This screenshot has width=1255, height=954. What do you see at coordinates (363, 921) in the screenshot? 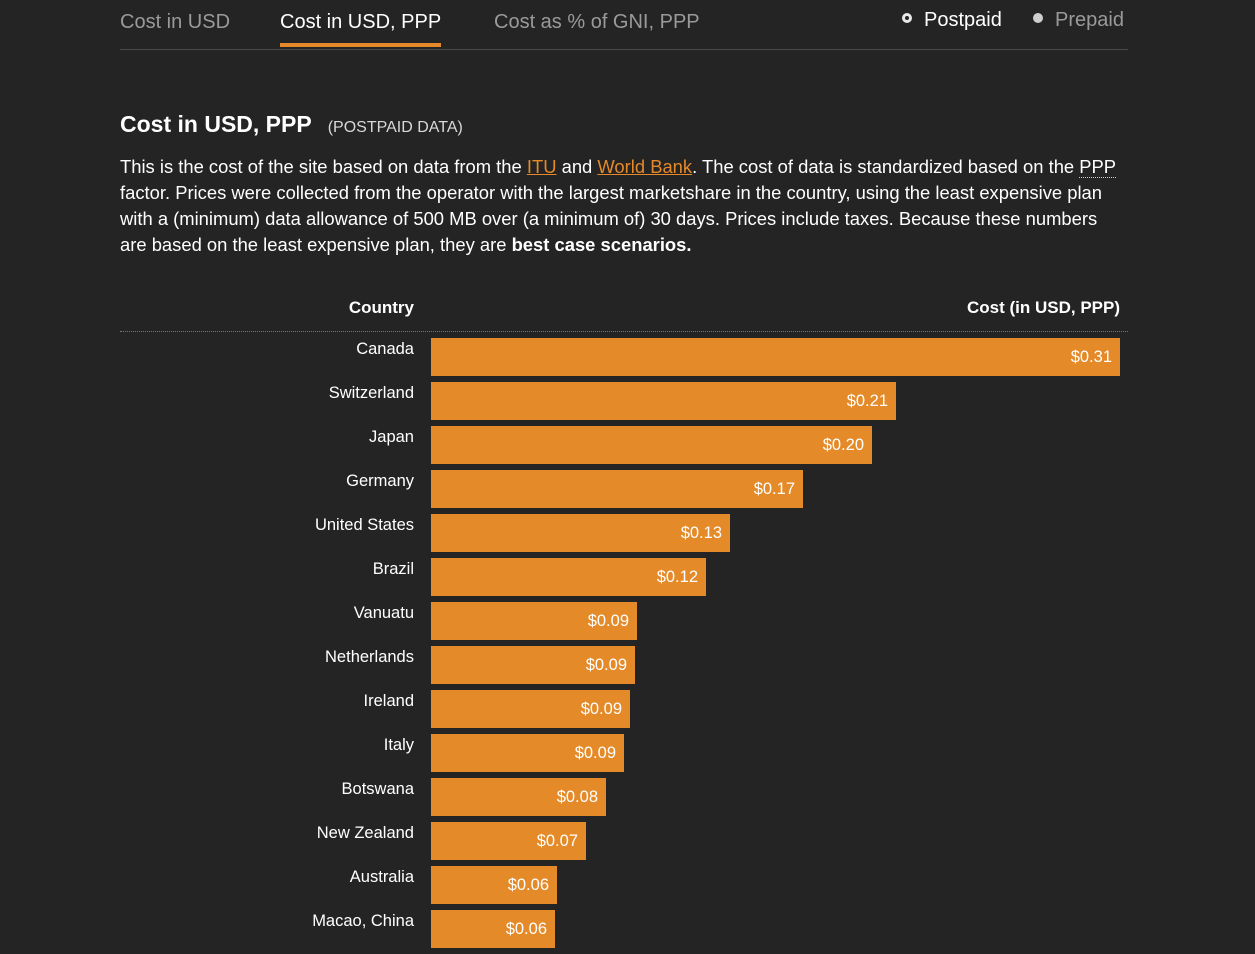
I see `country-label: Macao, China` at bounding box center [363, 921].